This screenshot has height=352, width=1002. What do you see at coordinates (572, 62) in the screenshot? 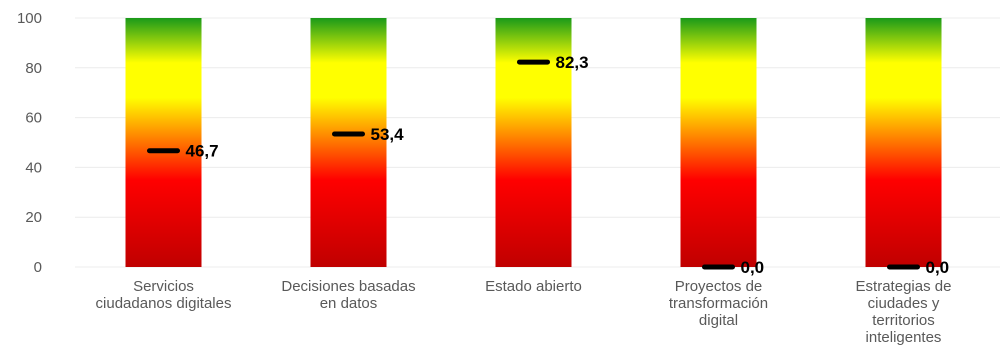
I see `data-label: 82,3` at bounding box center [572, 62].